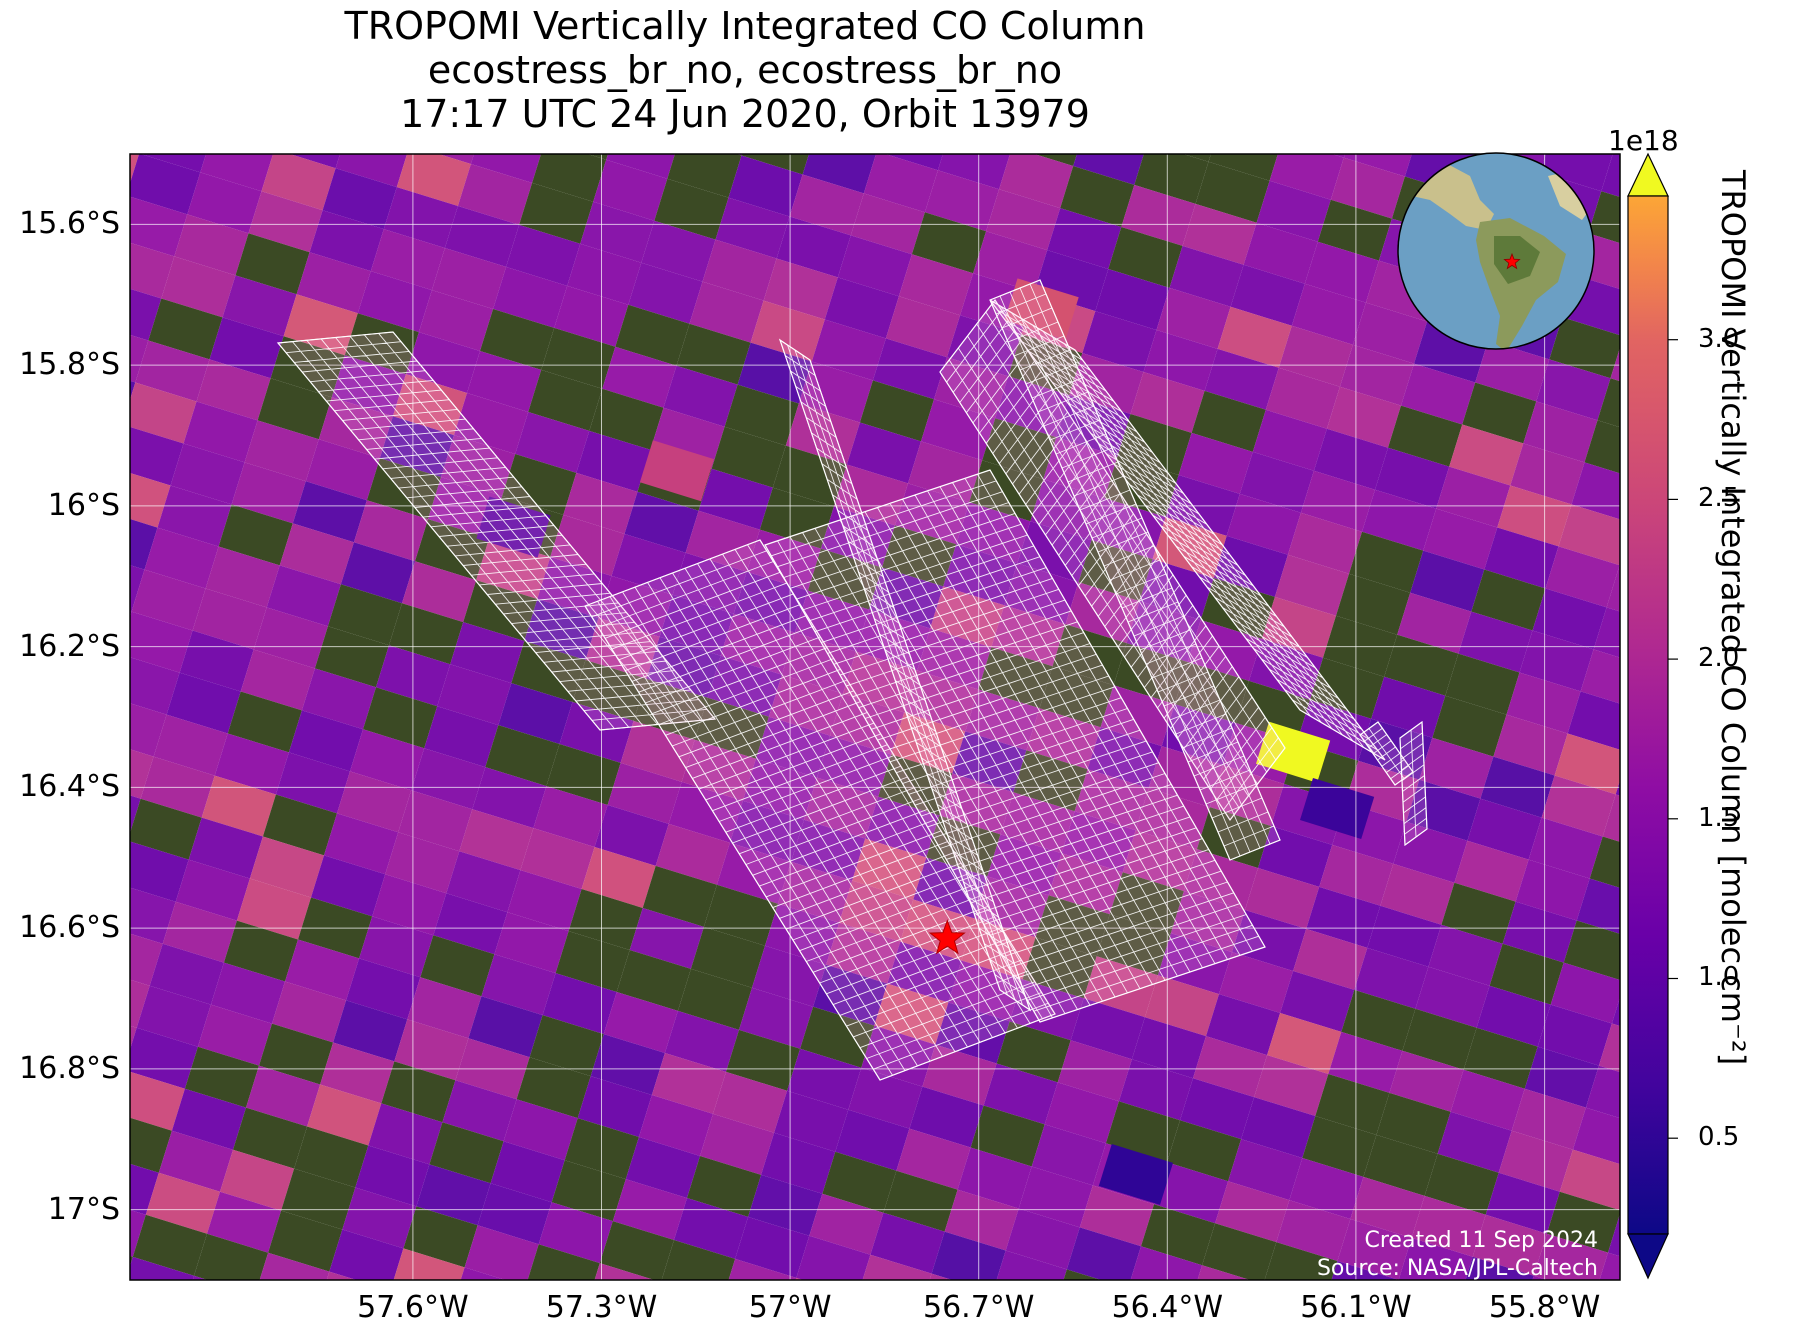 This screenshot has height=1329, width=1796. Describe the element at coordinates (601, 1307) in the screenshot. I see `lon-tick-label: 57.3°W` at that location.